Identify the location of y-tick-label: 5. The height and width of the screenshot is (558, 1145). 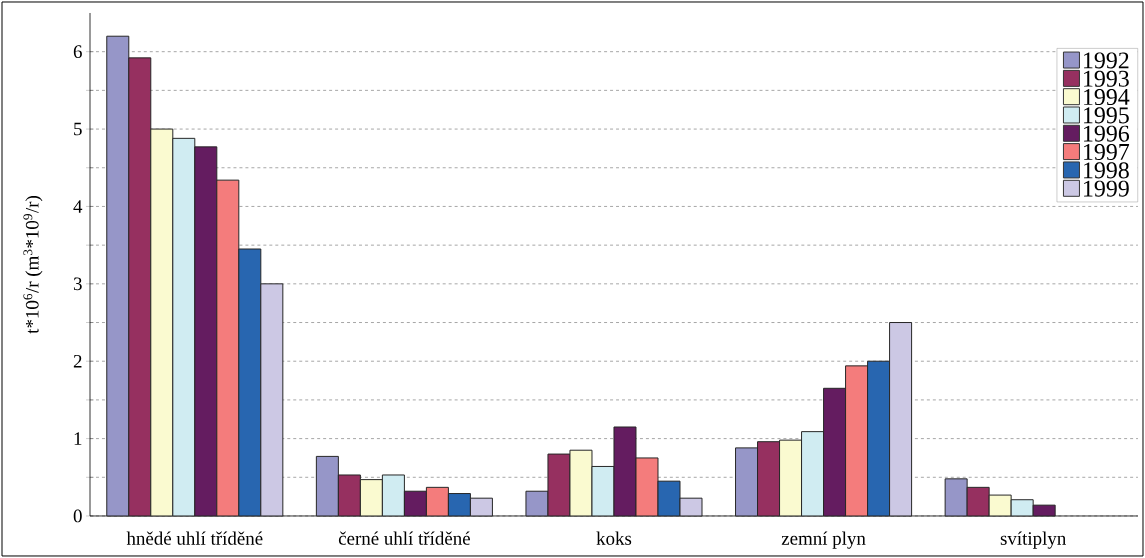
(78, 129).